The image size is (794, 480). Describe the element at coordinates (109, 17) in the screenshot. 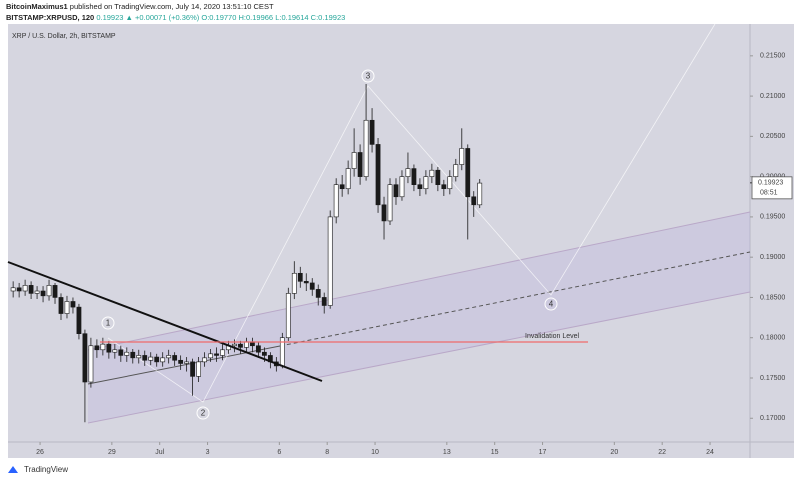

I see `last-price: 0.19923` at that location.